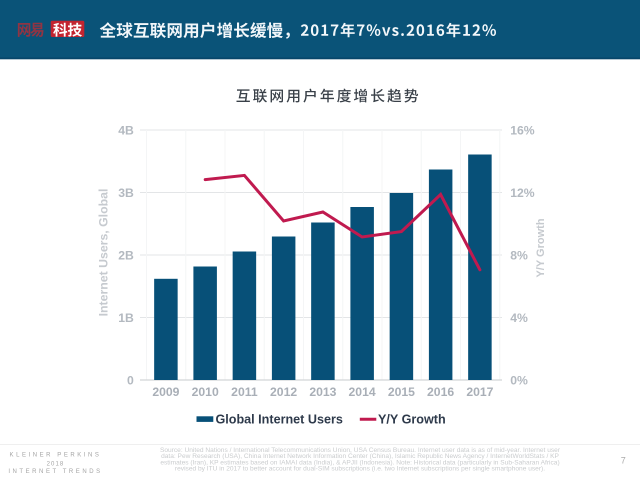 The width and height of the screenshot is (640, 480). Describe the element at coordinates (126, 193) in the screenshot. I see `svg-text: 3B` at that location.